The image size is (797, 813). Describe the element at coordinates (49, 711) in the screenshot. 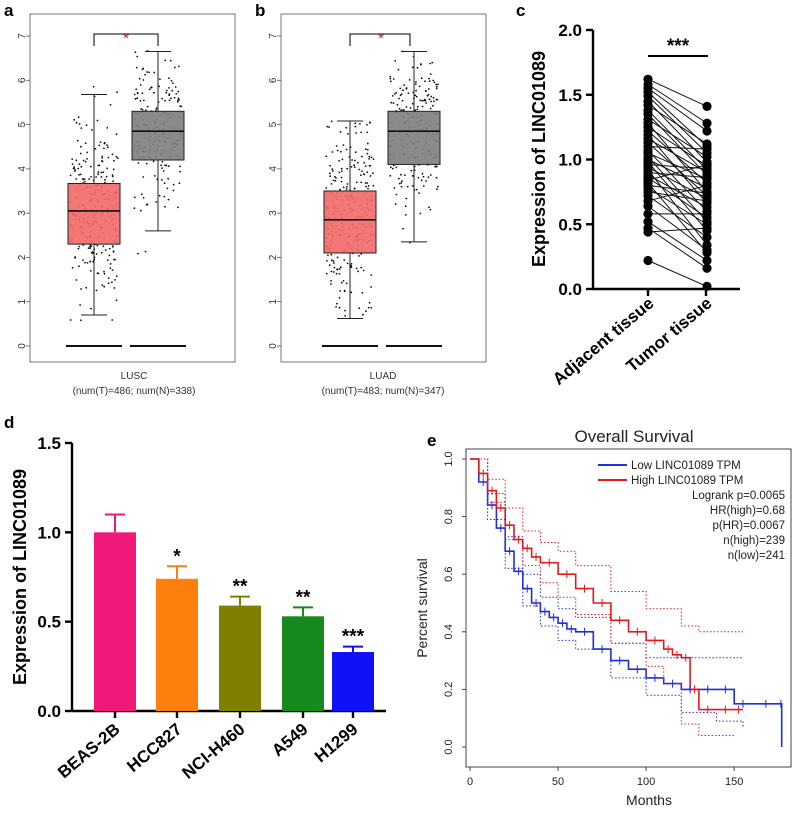

I see `panel-d-y-tick-label: 0.0` at that location.